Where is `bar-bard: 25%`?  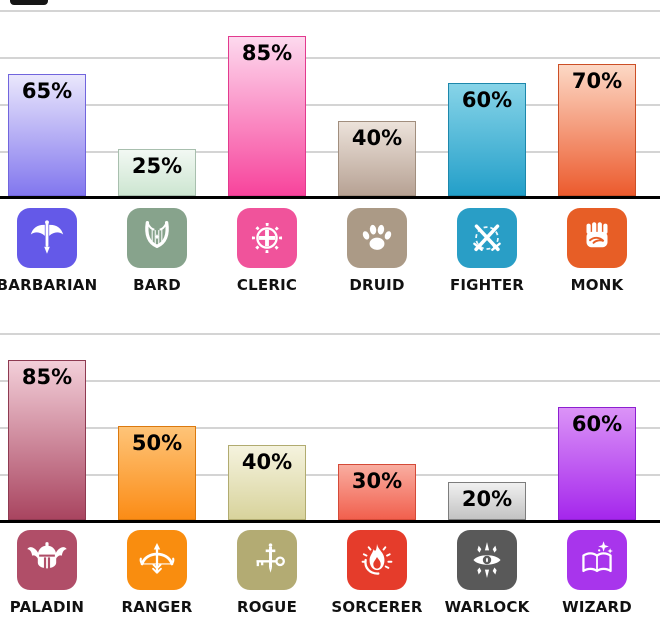 bar-bard: 25% is located at coordinates (157, 172).